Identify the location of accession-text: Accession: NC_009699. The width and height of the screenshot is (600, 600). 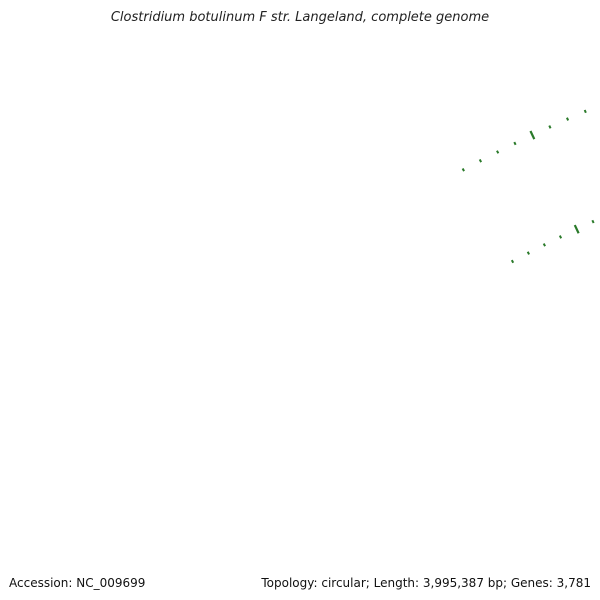
(77, 583).